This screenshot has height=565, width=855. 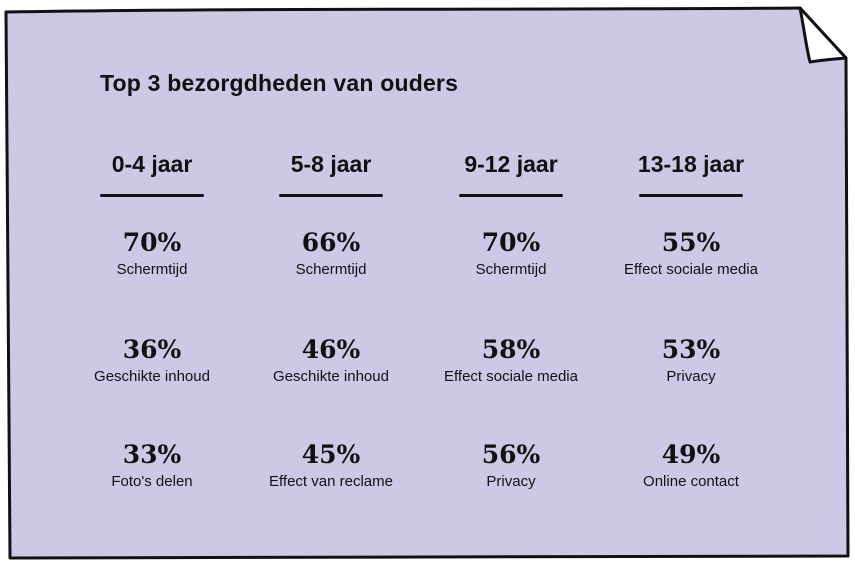 What do you see at coordinates (152, 164) in the screenshot?
I see `column-header: 0-4 jaar` at bounding box center [152, 164].